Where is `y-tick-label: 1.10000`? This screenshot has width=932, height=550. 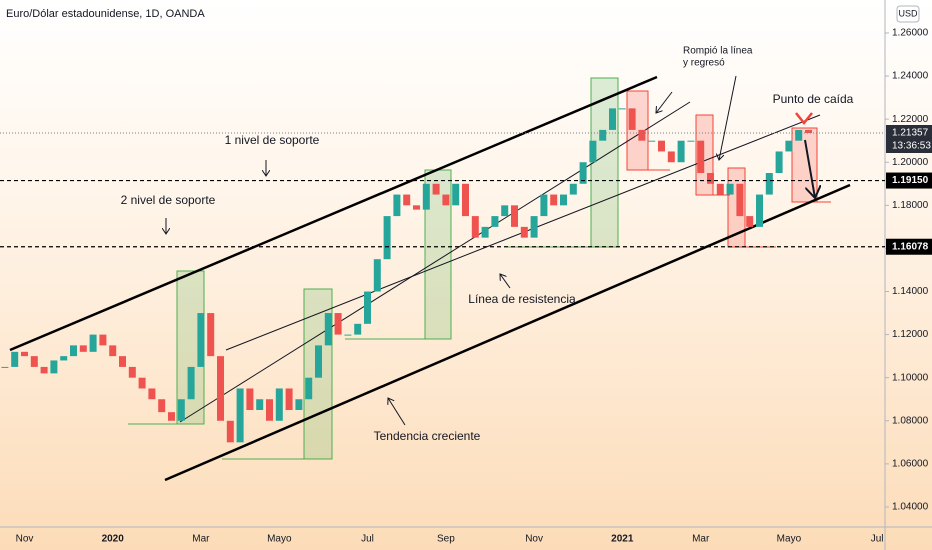
y-tick-label: 1.10000 is located at coordinates (910, 377).